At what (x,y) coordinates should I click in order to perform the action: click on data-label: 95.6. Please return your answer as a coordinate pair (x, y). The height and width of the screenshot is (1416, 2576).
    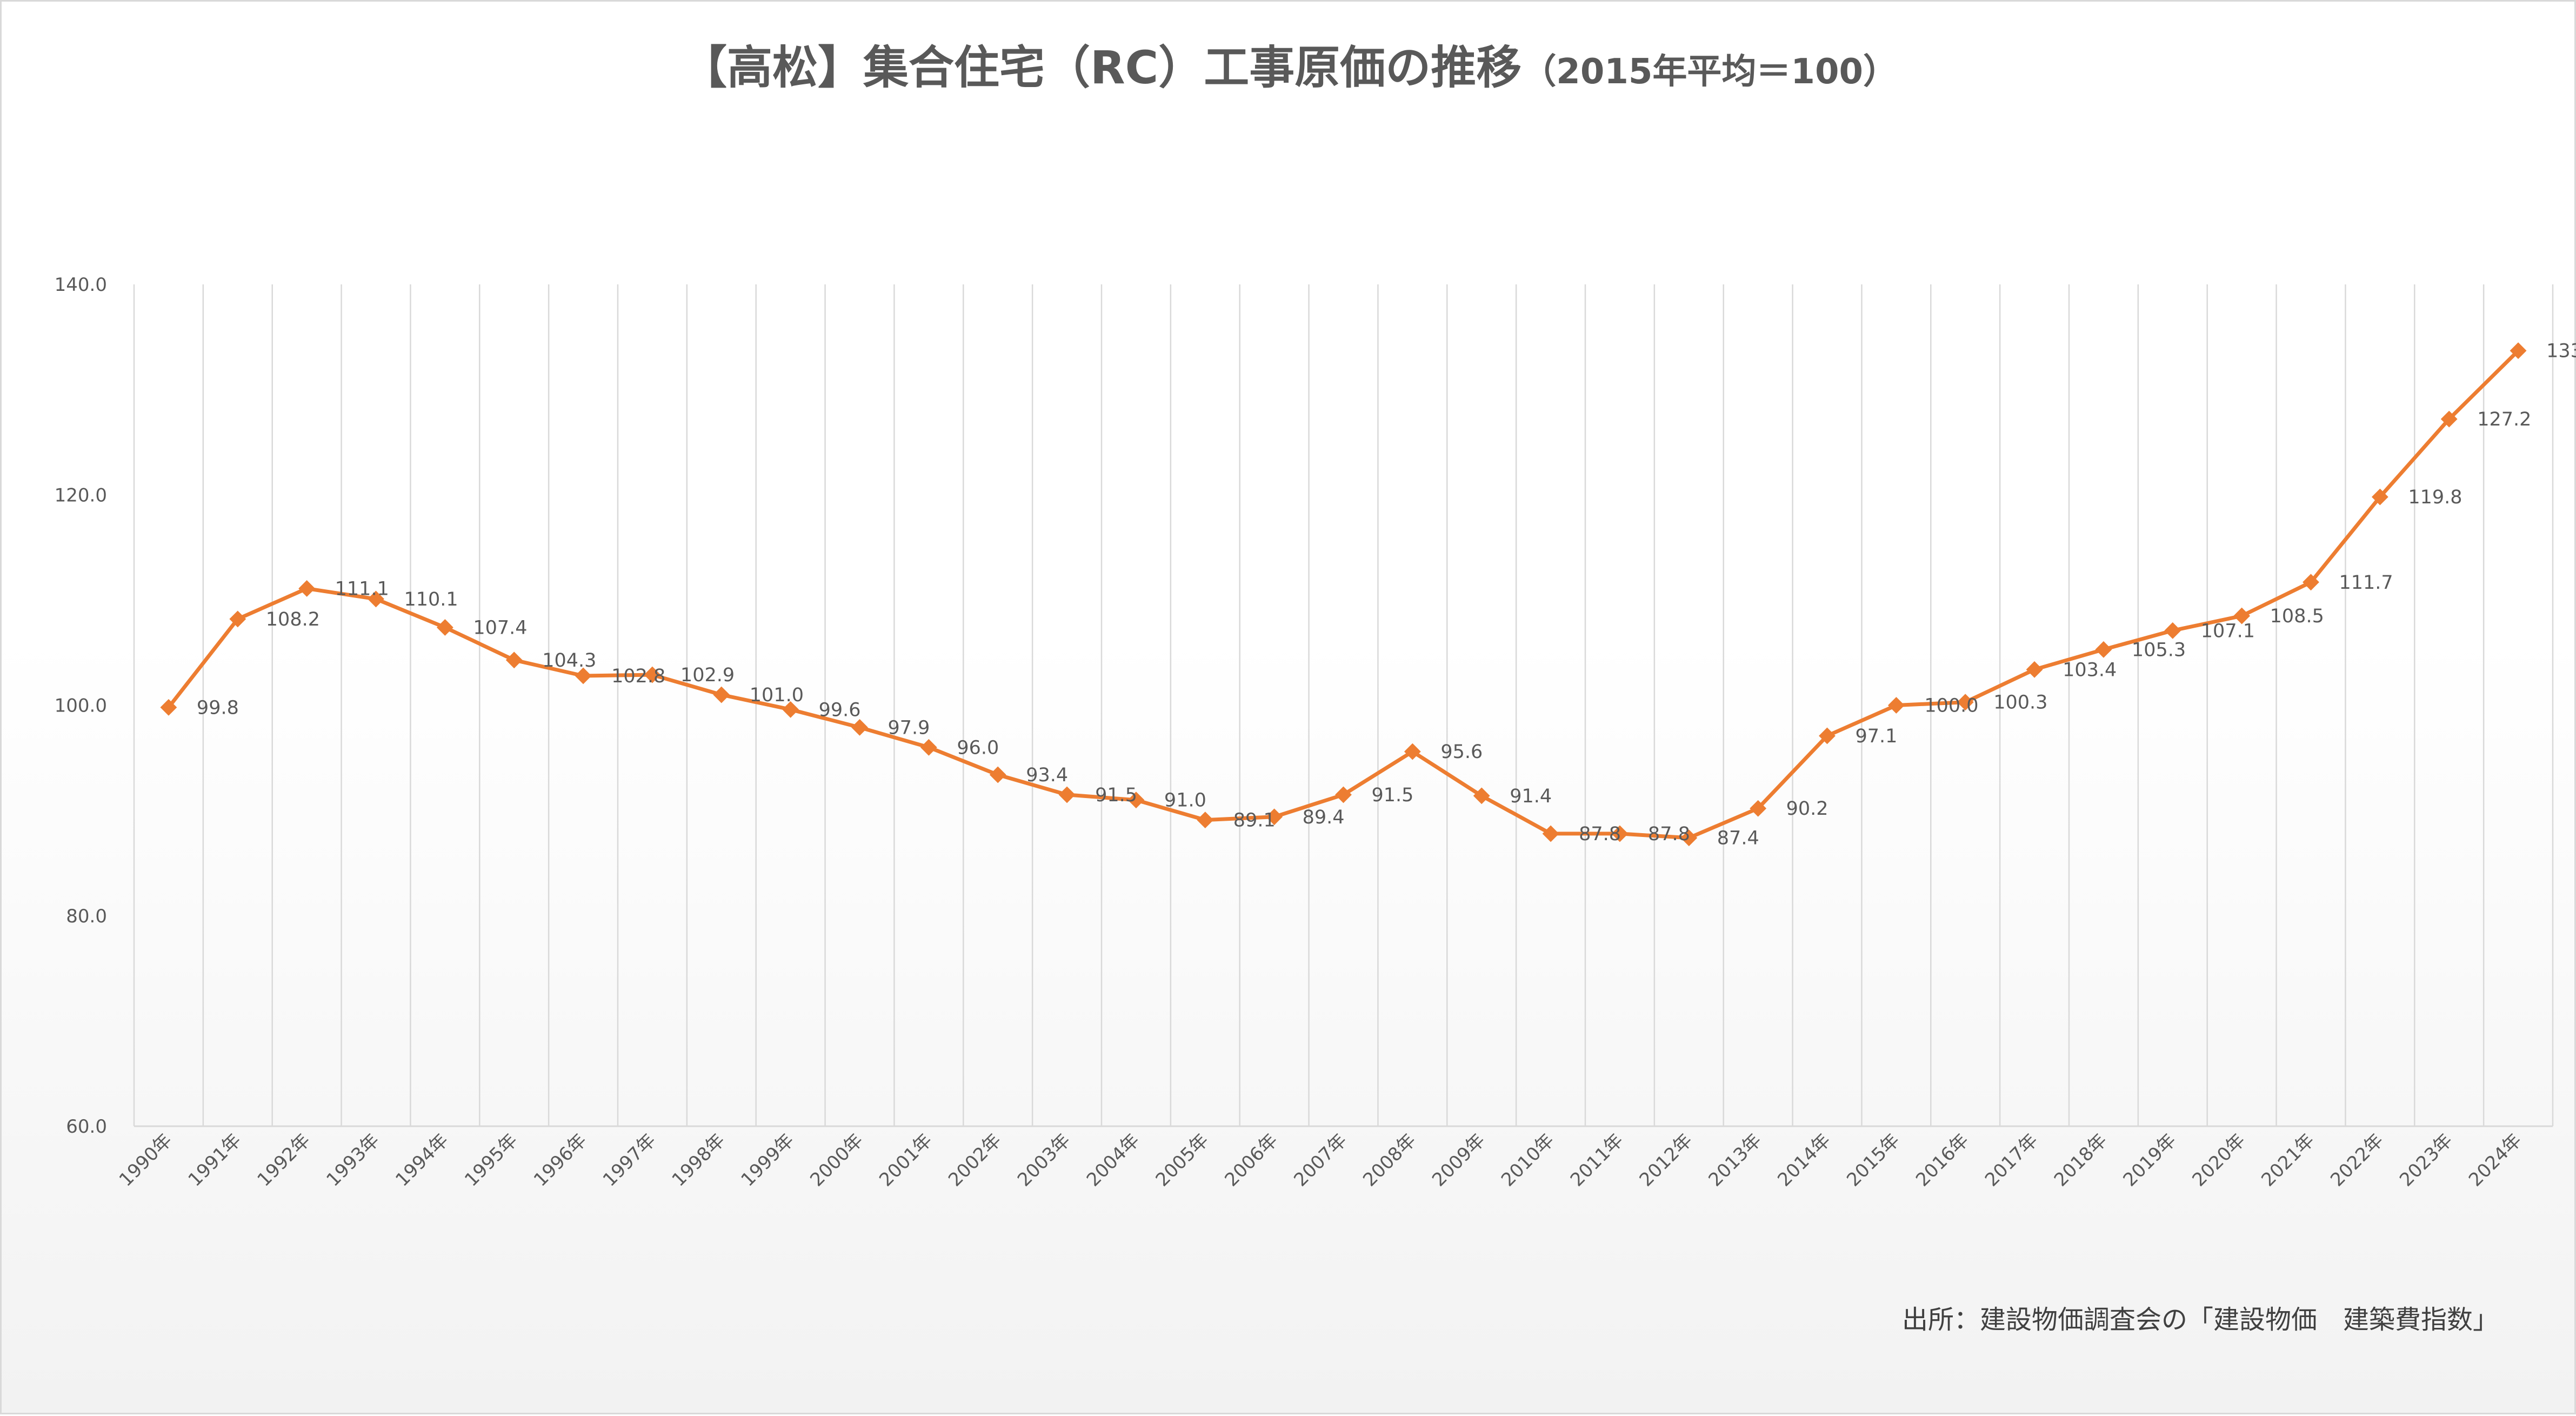
    Looking at the image, I should click on (1461, 752).